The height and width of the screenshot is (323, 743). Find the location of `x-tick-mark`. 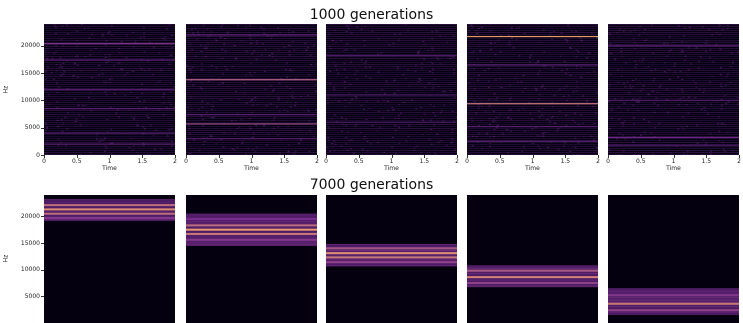

x-tick-mark is located at coordinates (425, 156).